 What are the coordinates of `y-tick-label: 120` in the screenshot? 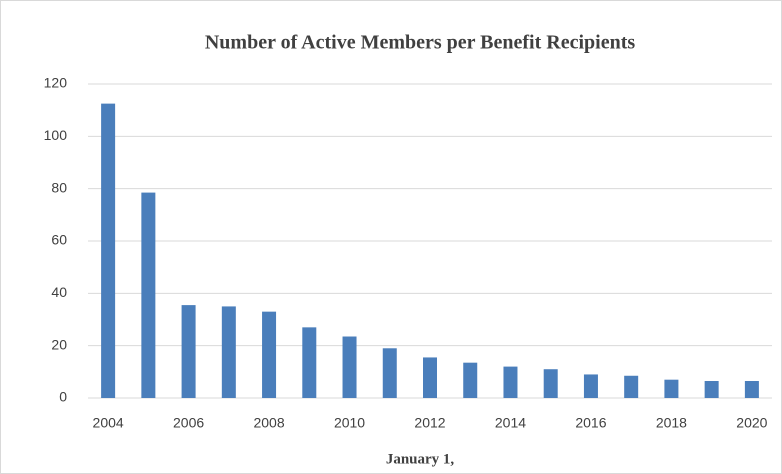 It's located at (56, 83).